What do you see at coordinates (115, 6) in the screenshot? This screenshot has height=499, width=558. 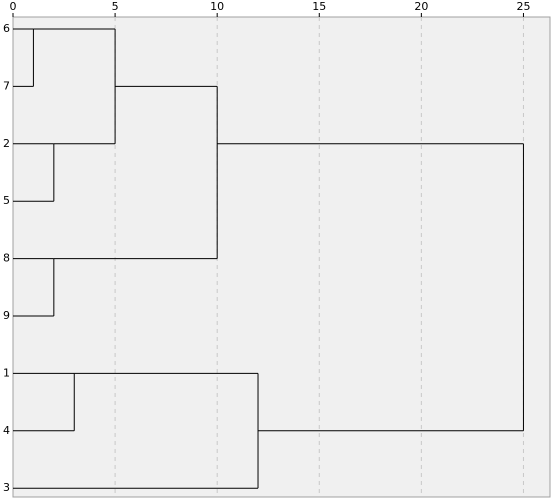 I see `x-tick-label: 5` at bounding box center [115, 6].